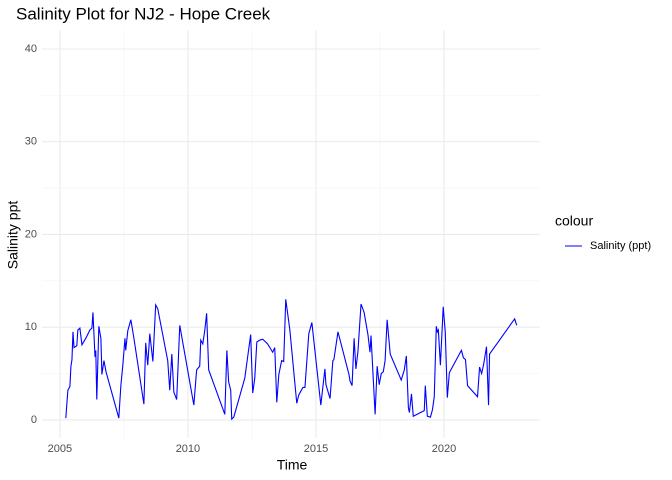  Describe the element at coordinates (620, 246) in the screenshot. I see `legend-label: Salinity (ppt)` at that location.